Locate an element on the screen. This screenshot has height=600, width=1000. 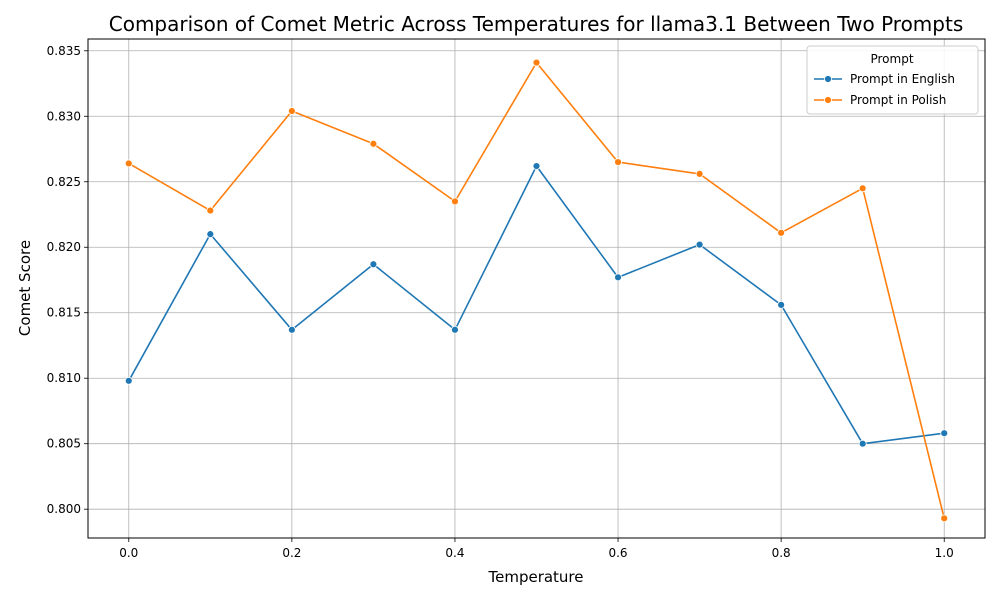
y-tick-label: 0.830 is located at coordinates (64, 116).